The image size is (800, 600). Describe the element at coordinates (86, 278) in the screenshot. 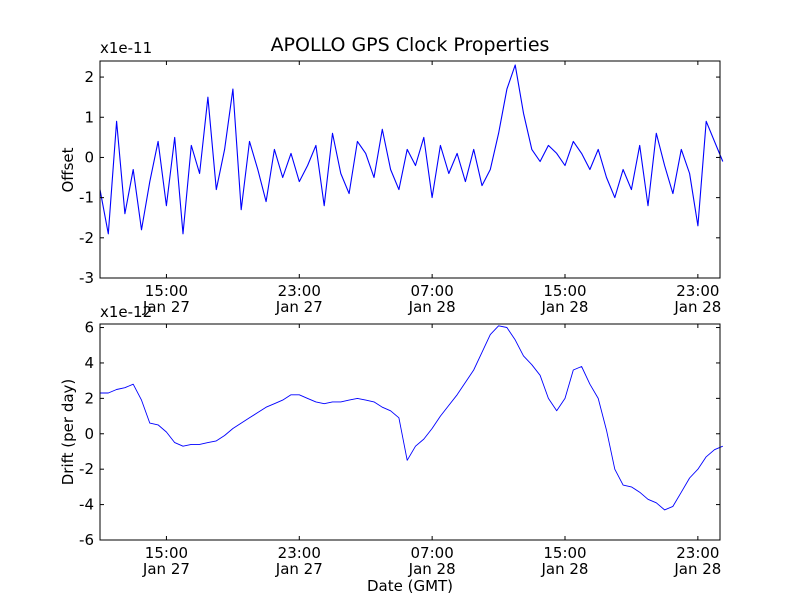

I see `offset-y-tick-label: -3` at that location.